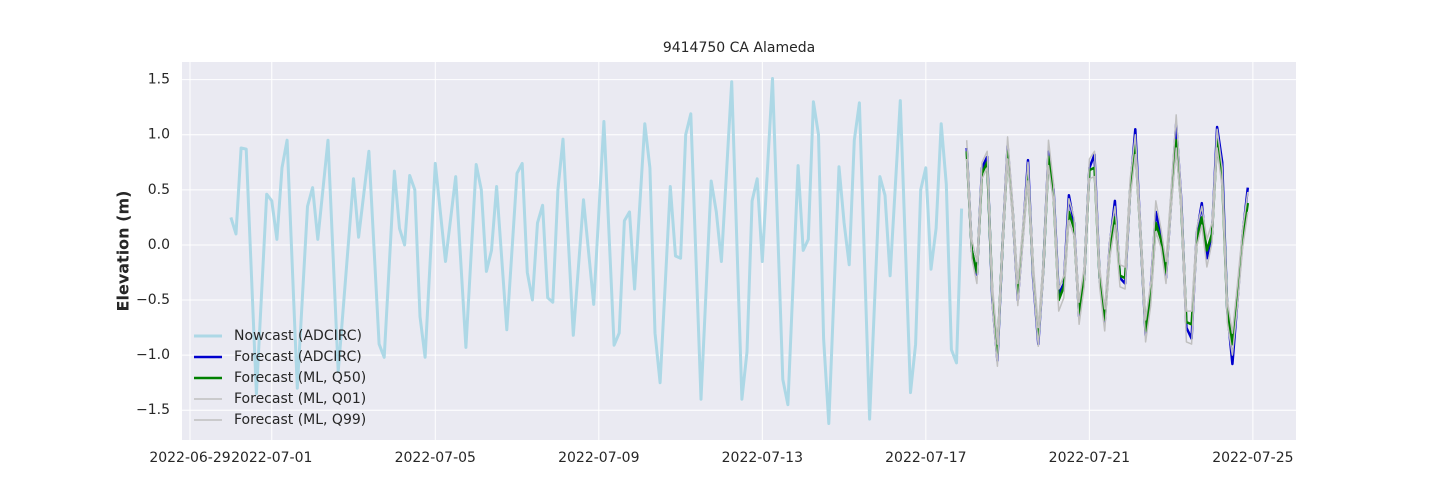 The image size is (1440, 504). I want to click on y-tick-label: −1.5, so click(153, 410).